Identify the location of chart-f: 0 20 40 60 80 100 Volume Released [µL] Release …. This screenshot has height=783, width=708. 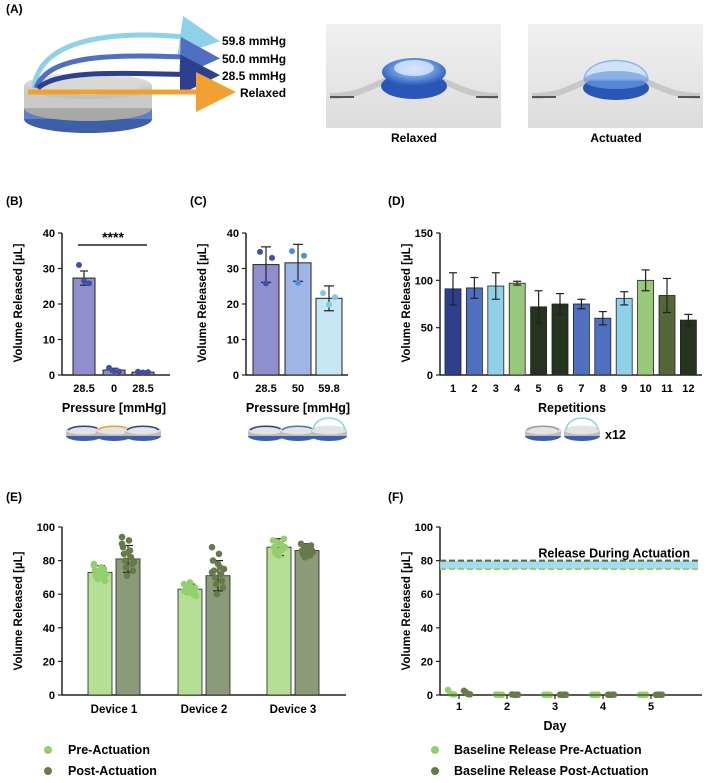
(551, 650).